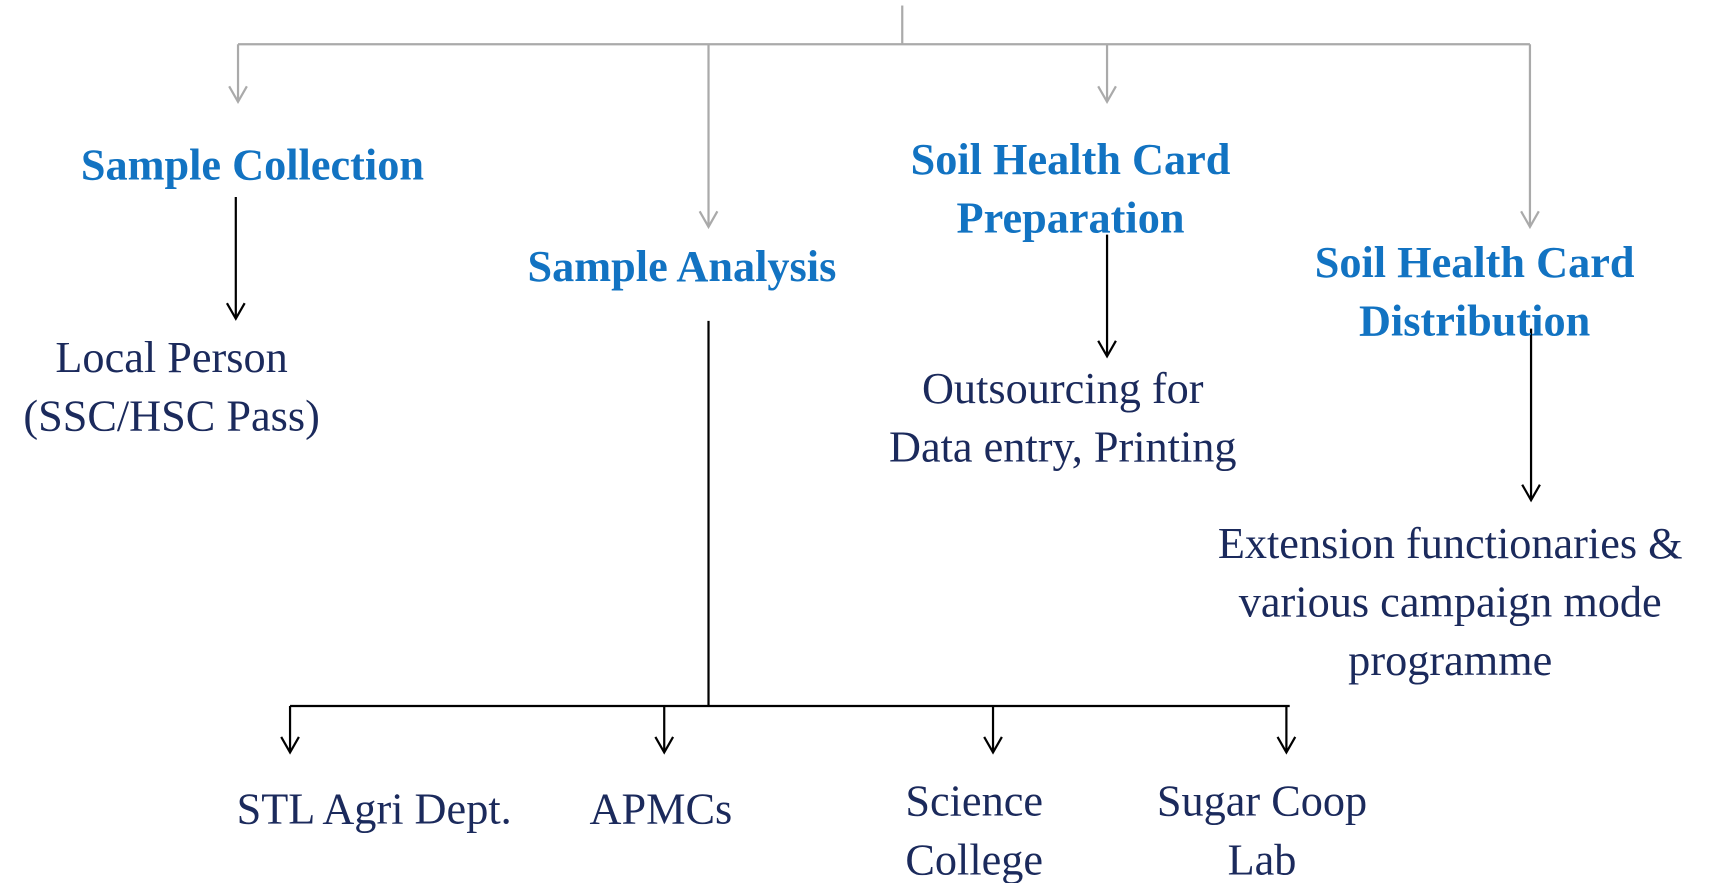 The image size is (1727, 883). What do you see at coordinates (374, 808) in the screenshot?
I see `step-detail: STL Agri Dept.` at bounding box center [374, 808].